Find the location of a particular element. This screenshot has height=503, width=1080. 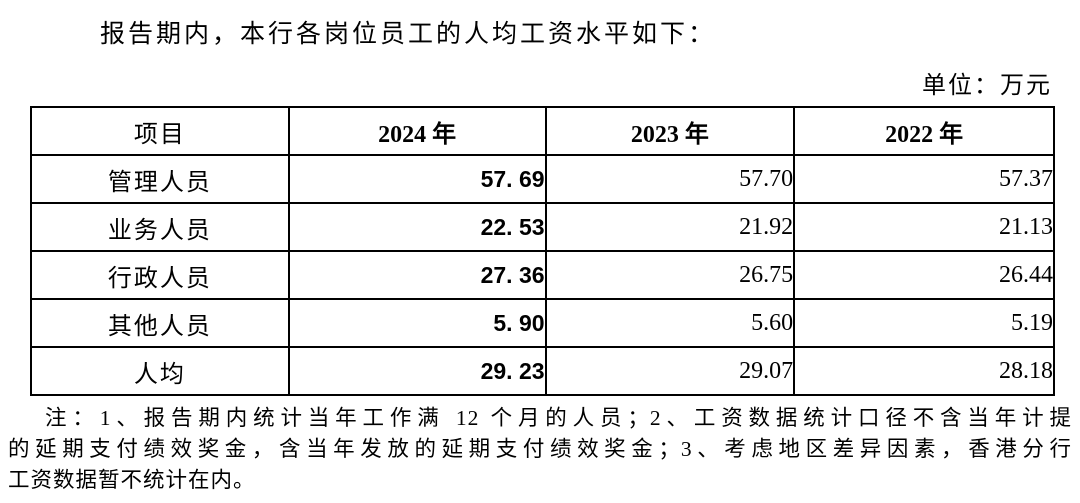

table-row: 其他人员 5. 90 5.60 5.19 is located at coordinates (542, 323).